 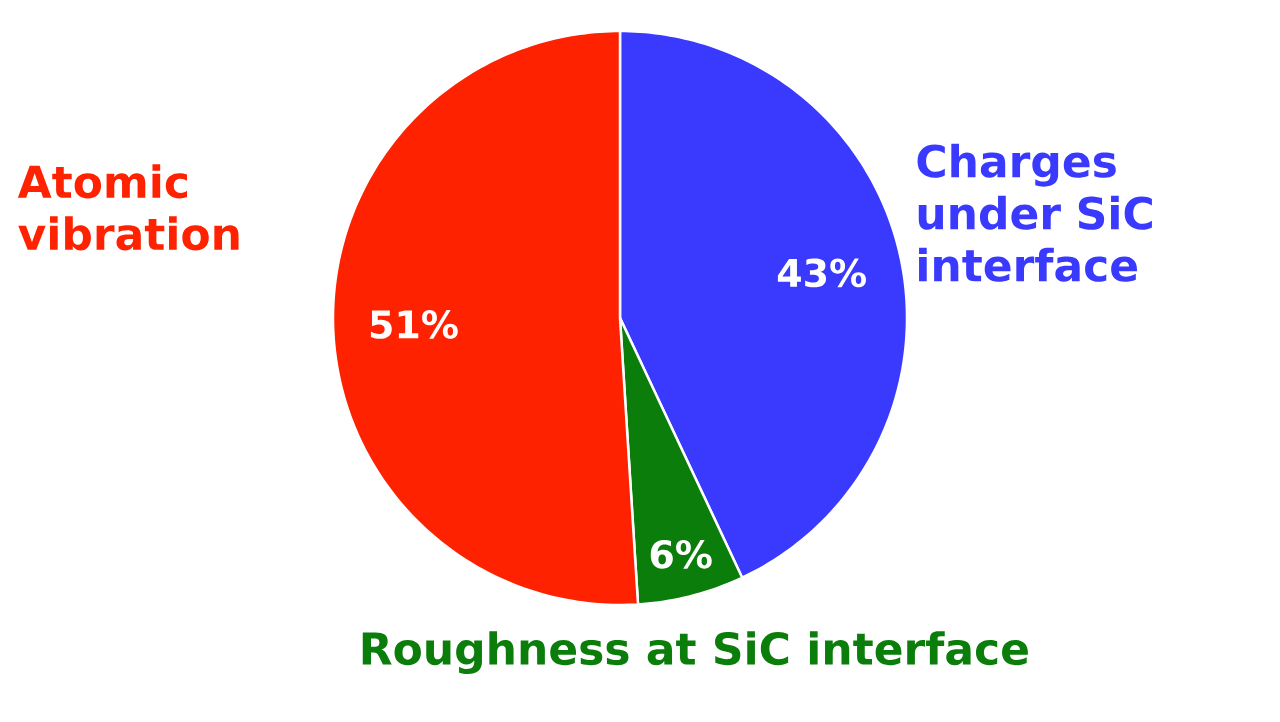 I want to click on data-label: 51%, so click(x=414, y=324).